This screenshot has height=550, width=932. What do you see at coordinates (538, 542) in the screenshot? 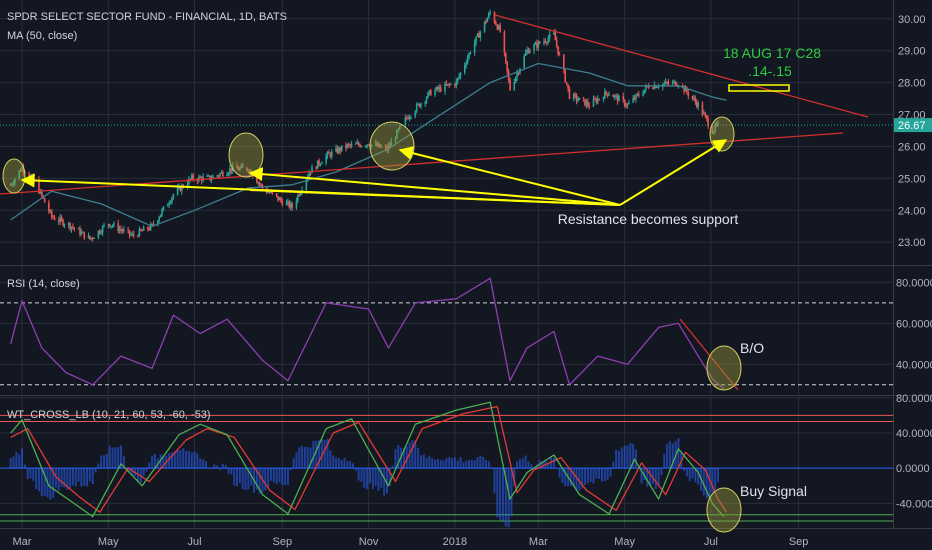
I see `x-tick-label: Mar` at bounding box center [538, 542].